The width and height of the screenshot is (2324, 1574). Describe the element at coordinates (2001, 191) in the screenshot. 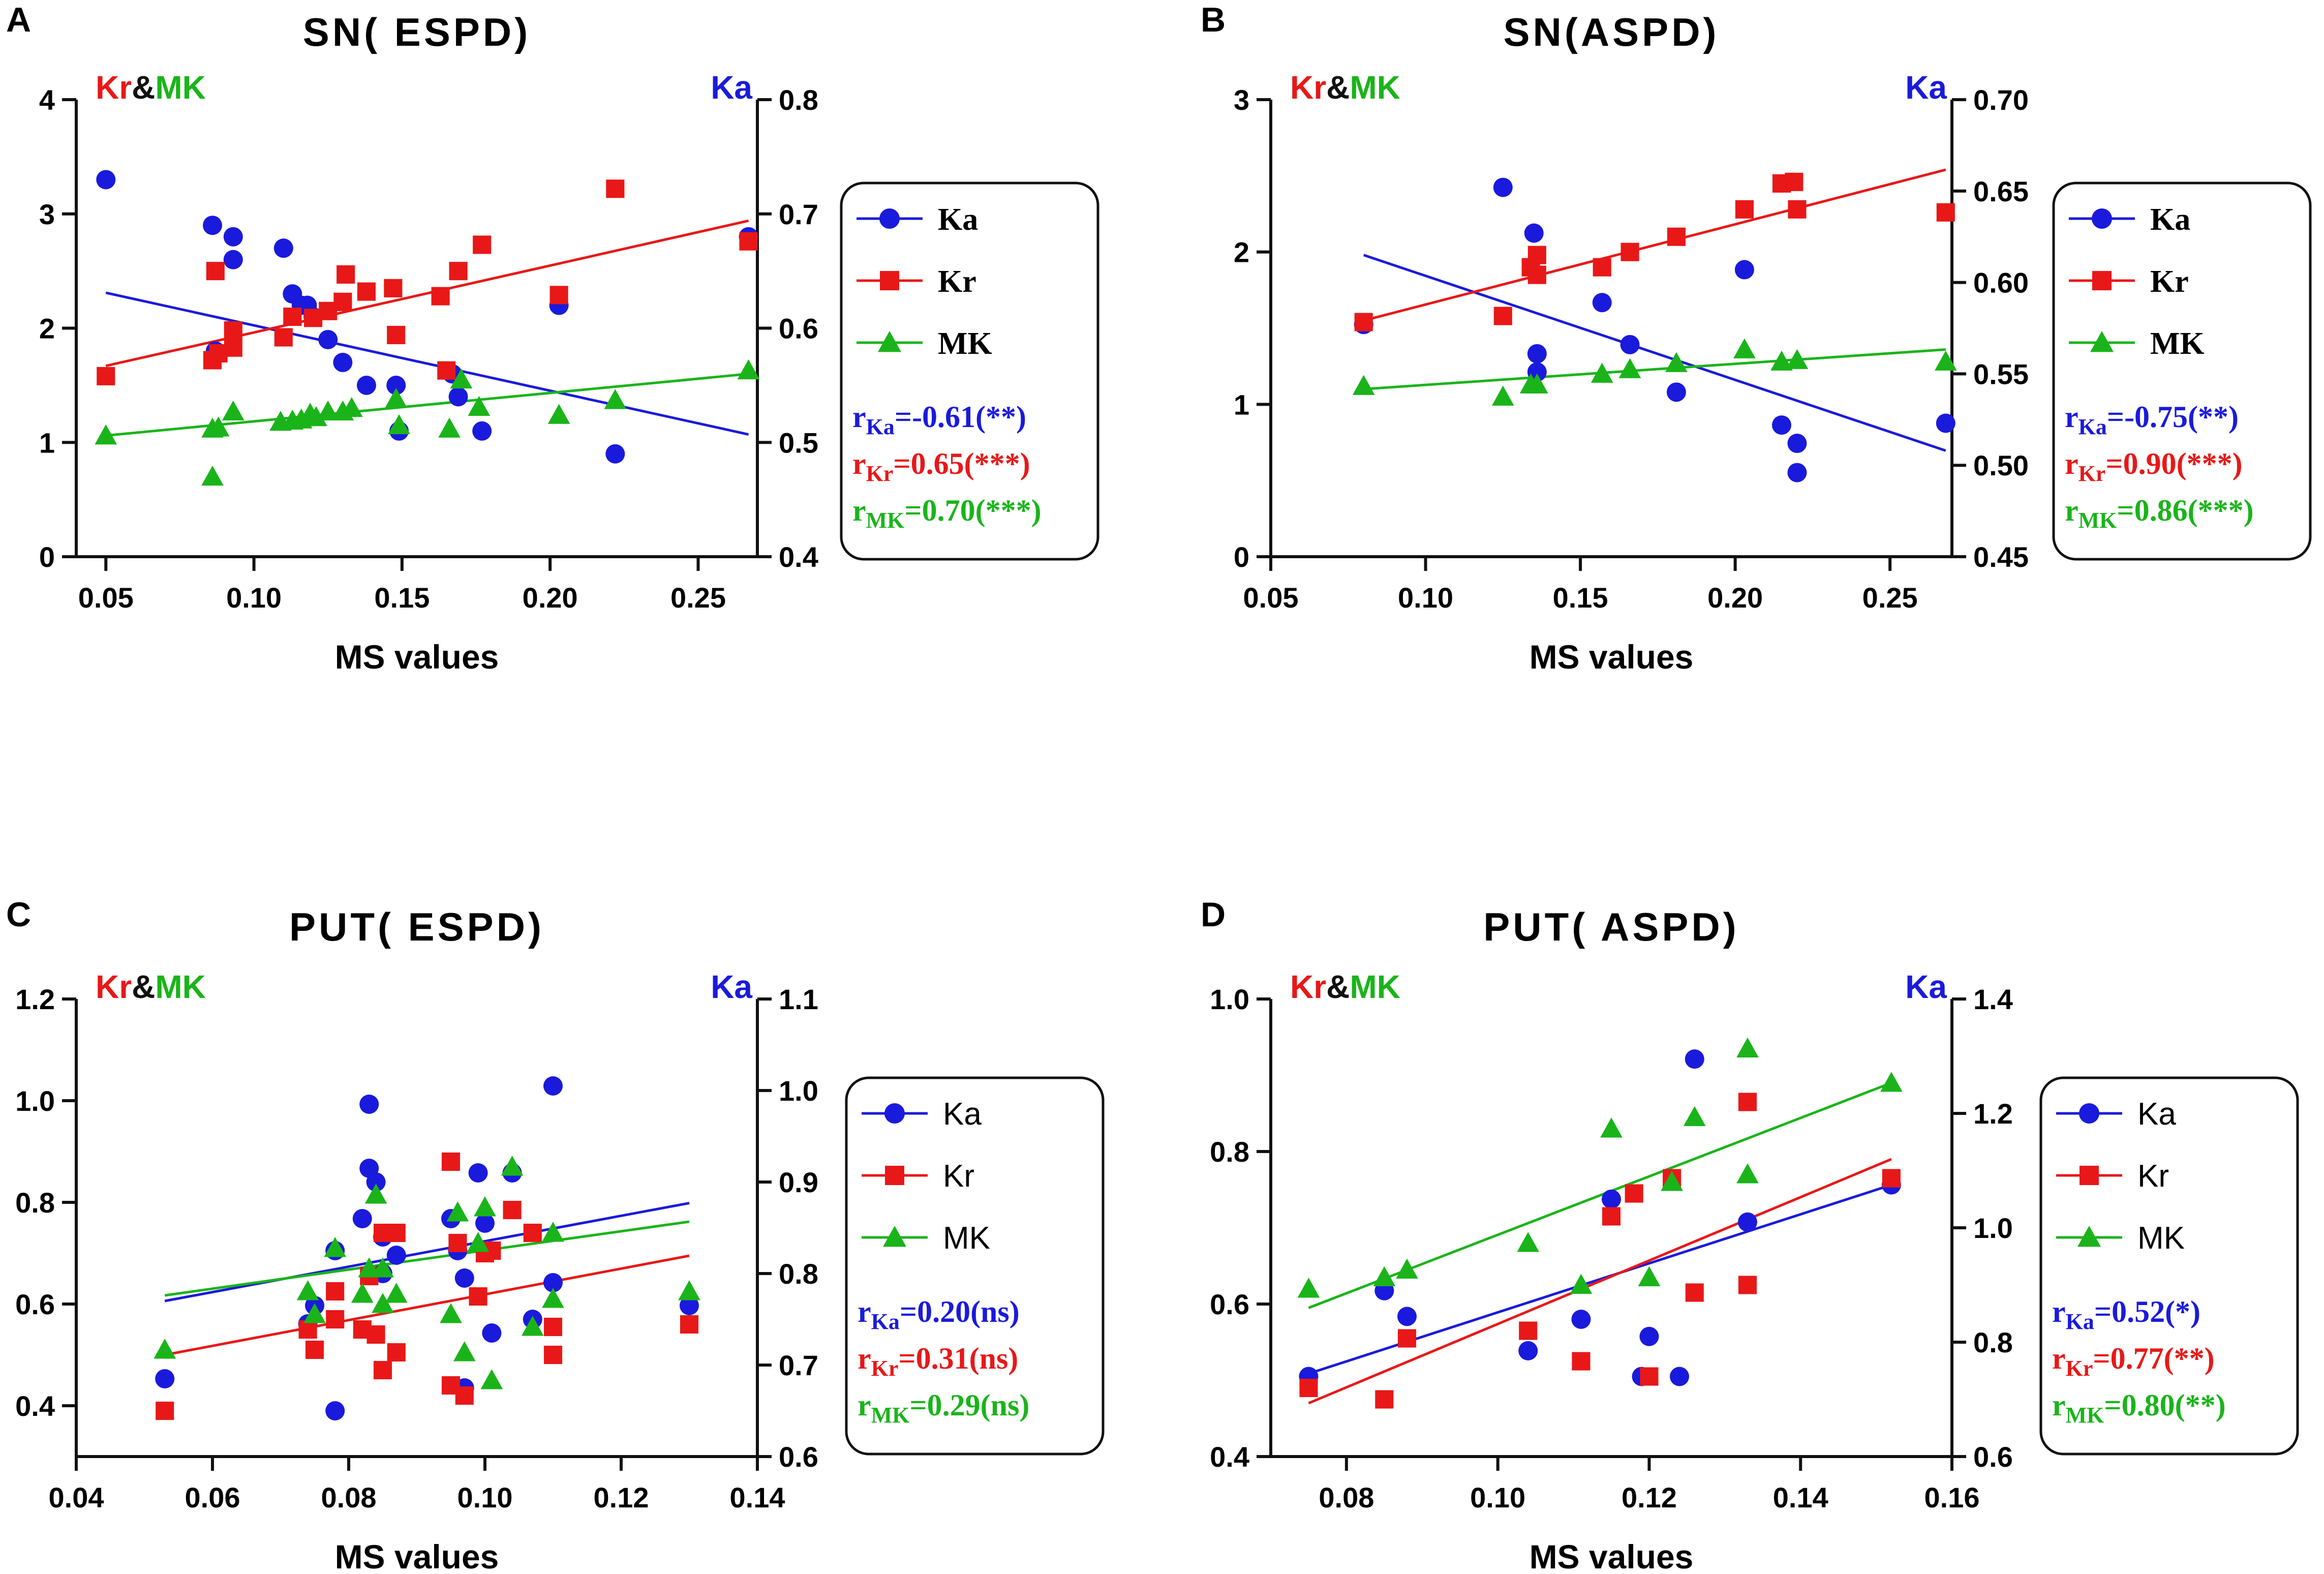

I see `y-right-tick-label: 0.65` at that location.